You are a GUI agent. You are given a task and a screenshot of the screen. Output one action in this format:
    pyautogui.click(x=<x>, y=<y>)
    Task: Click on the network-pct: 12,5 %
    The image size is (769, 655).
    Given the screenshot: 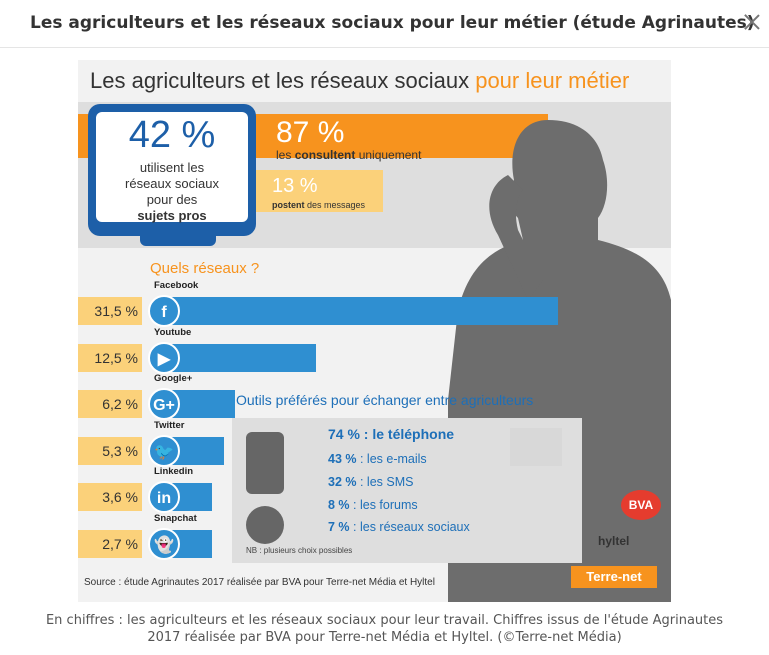 What is the action you would take?
    pyautogui.click(x=110, y=358)
    